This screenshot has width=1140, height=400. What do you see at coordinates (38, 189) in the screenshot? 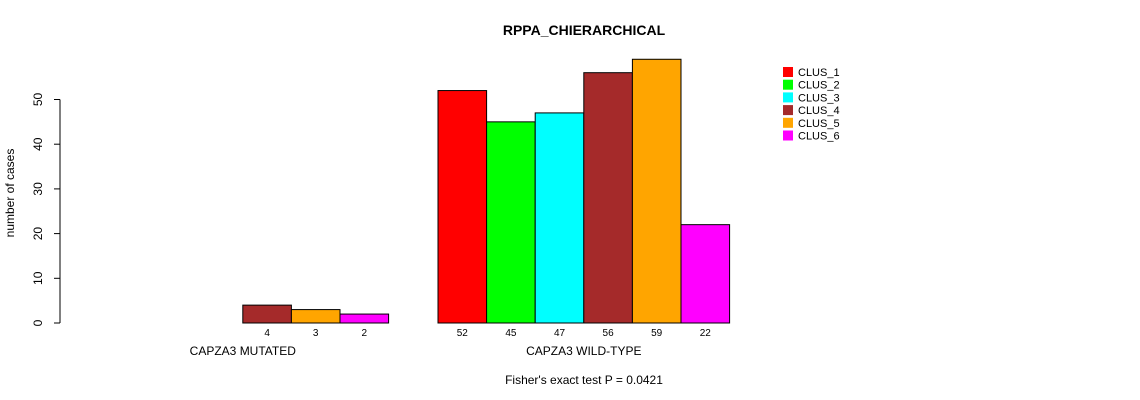
I see `y-tick-label: 30` at bounding box center [38, 189].